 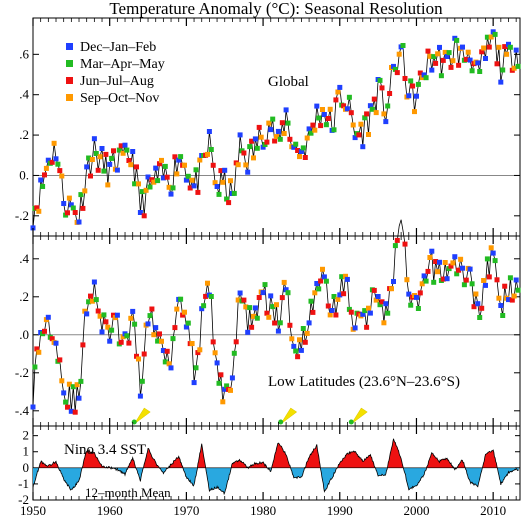 I want to click on nino-panel-label: Nino 3.4 SST, so click(x=105, y=450).